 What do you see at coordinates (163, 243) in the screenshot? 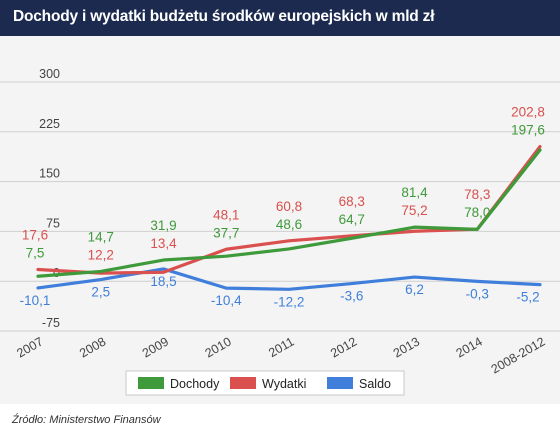
I see `data-label-wydatki: 13,4` at bounding box center [163, 243].